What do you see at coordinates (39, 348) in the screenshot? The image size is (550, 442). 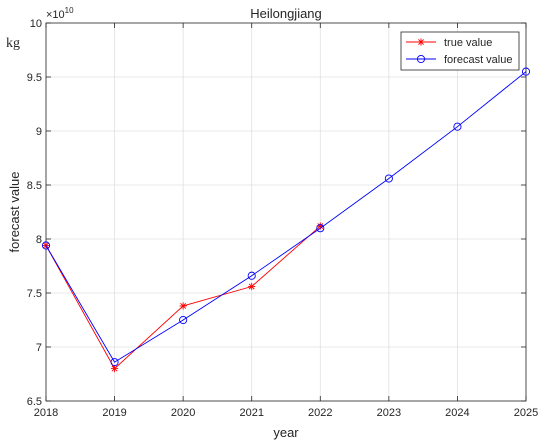 I see `y-tick-label: 7` at bounding box center [39, 348].